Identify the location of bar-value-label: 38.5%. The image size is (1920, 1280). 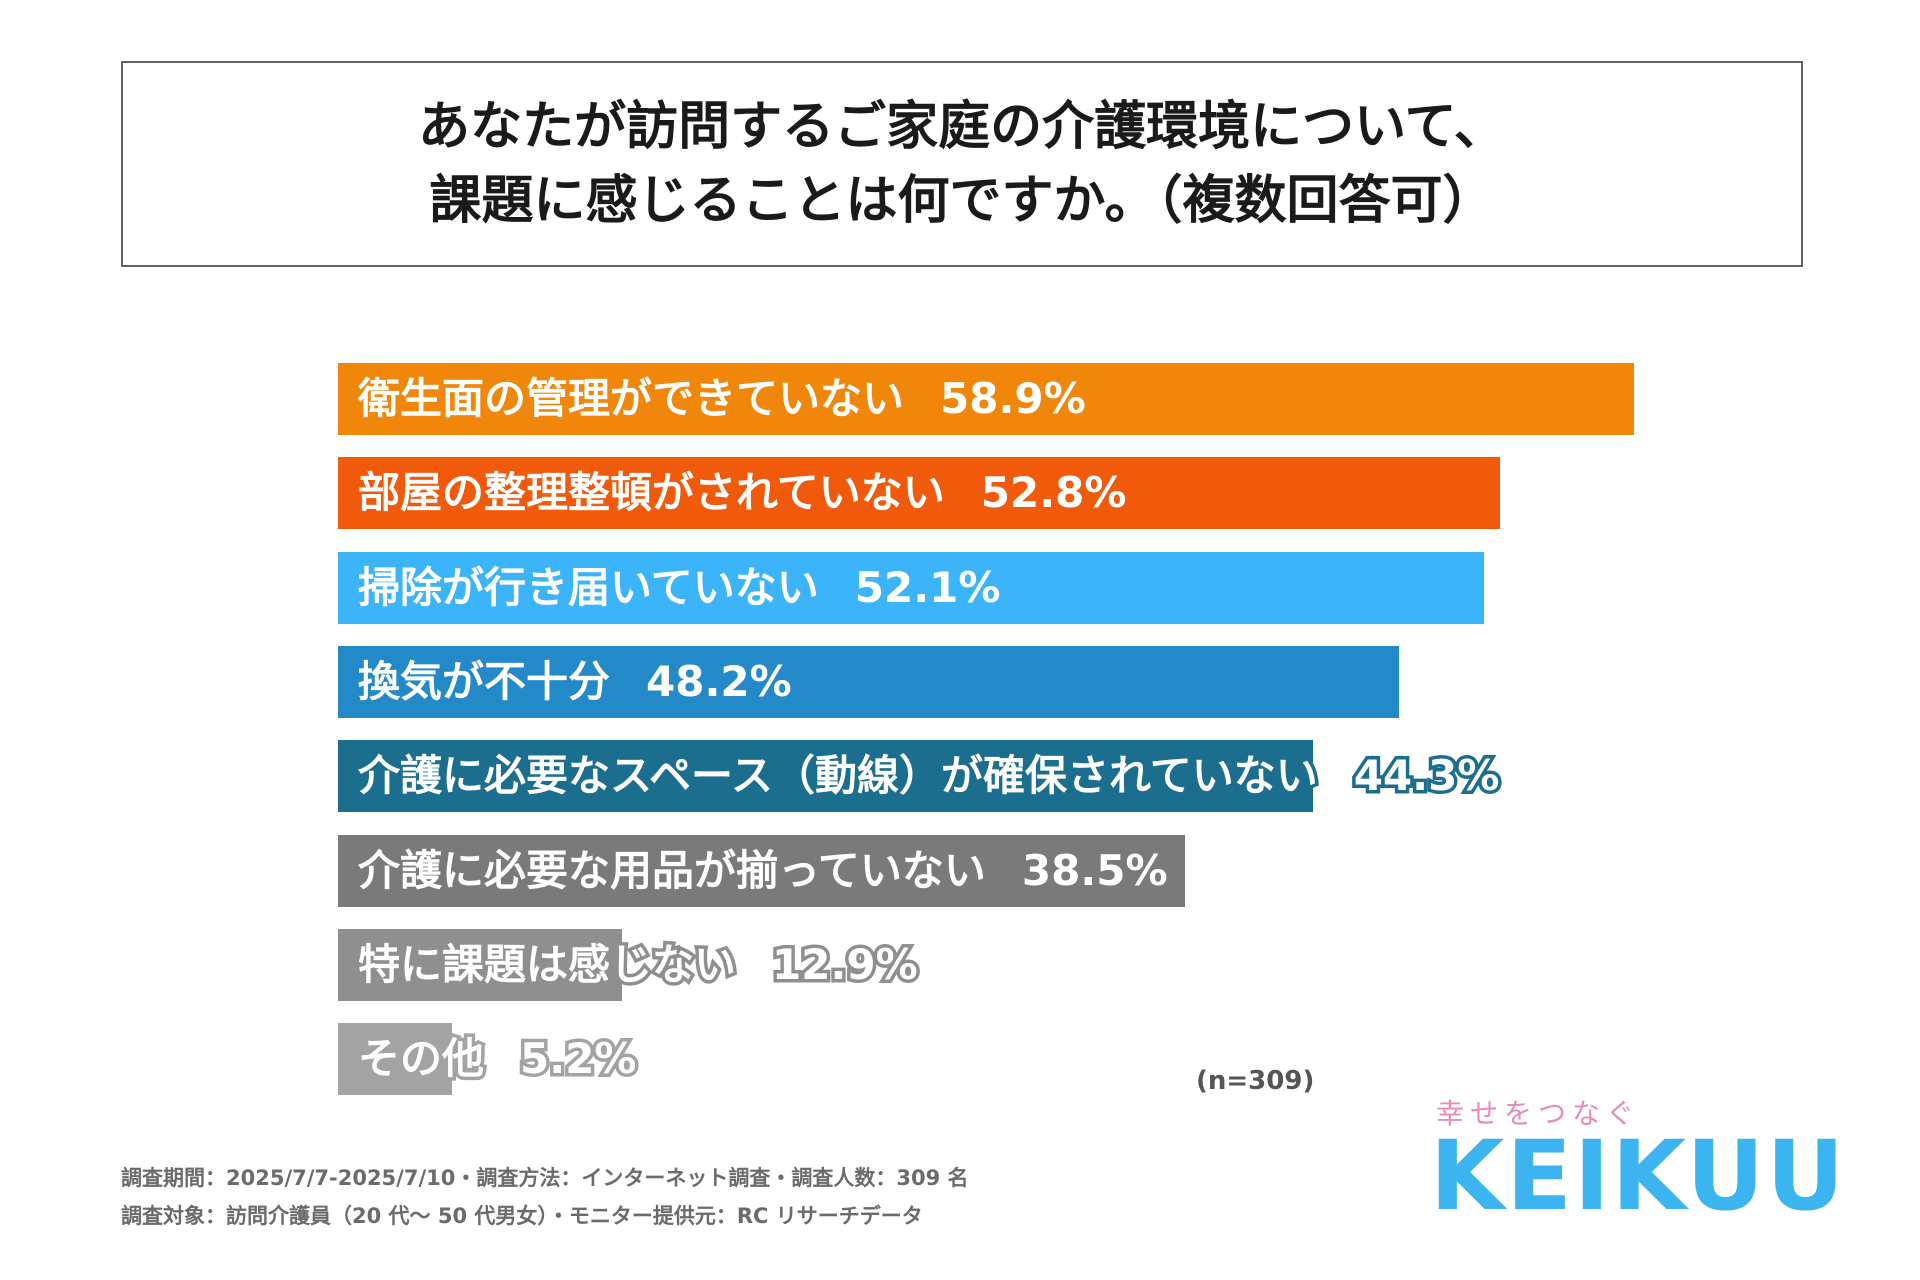
(1094, 871).